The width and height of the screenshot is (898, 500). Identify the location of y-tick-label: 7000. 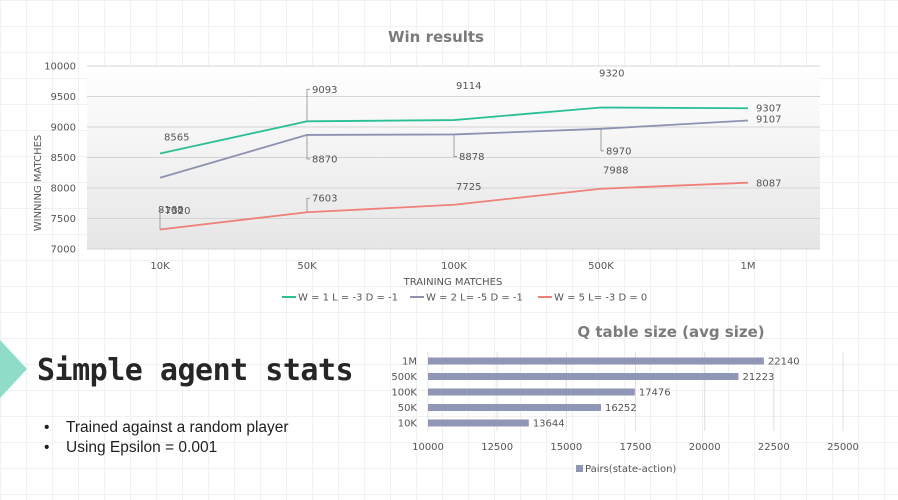
(63, 250).